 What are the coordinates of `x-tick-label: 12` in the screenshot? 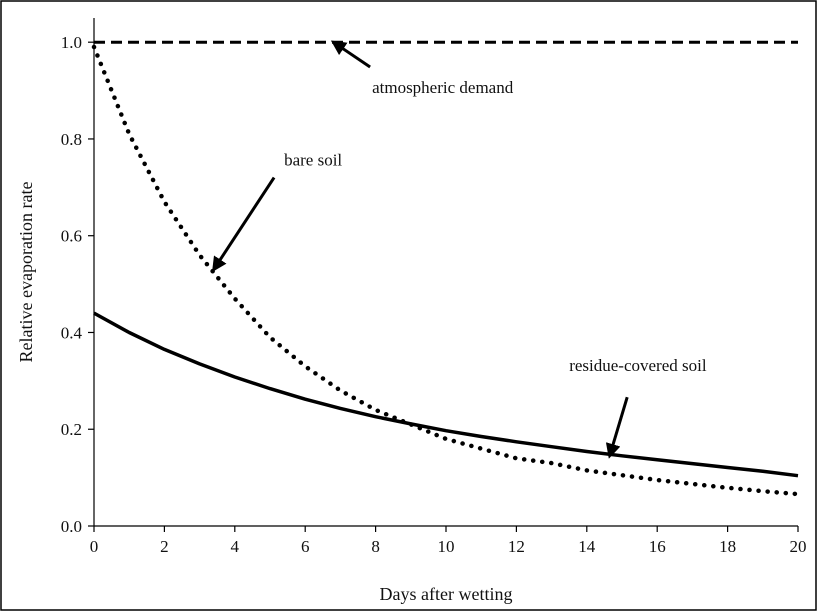 It's located at (516, 546).